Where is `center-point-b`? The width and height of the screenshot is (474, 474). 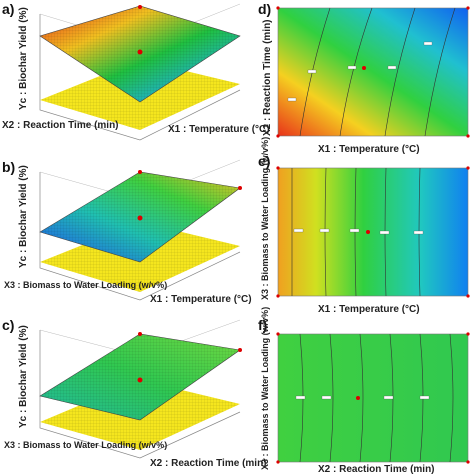 center-point-b is located at coordinates (140, 218).